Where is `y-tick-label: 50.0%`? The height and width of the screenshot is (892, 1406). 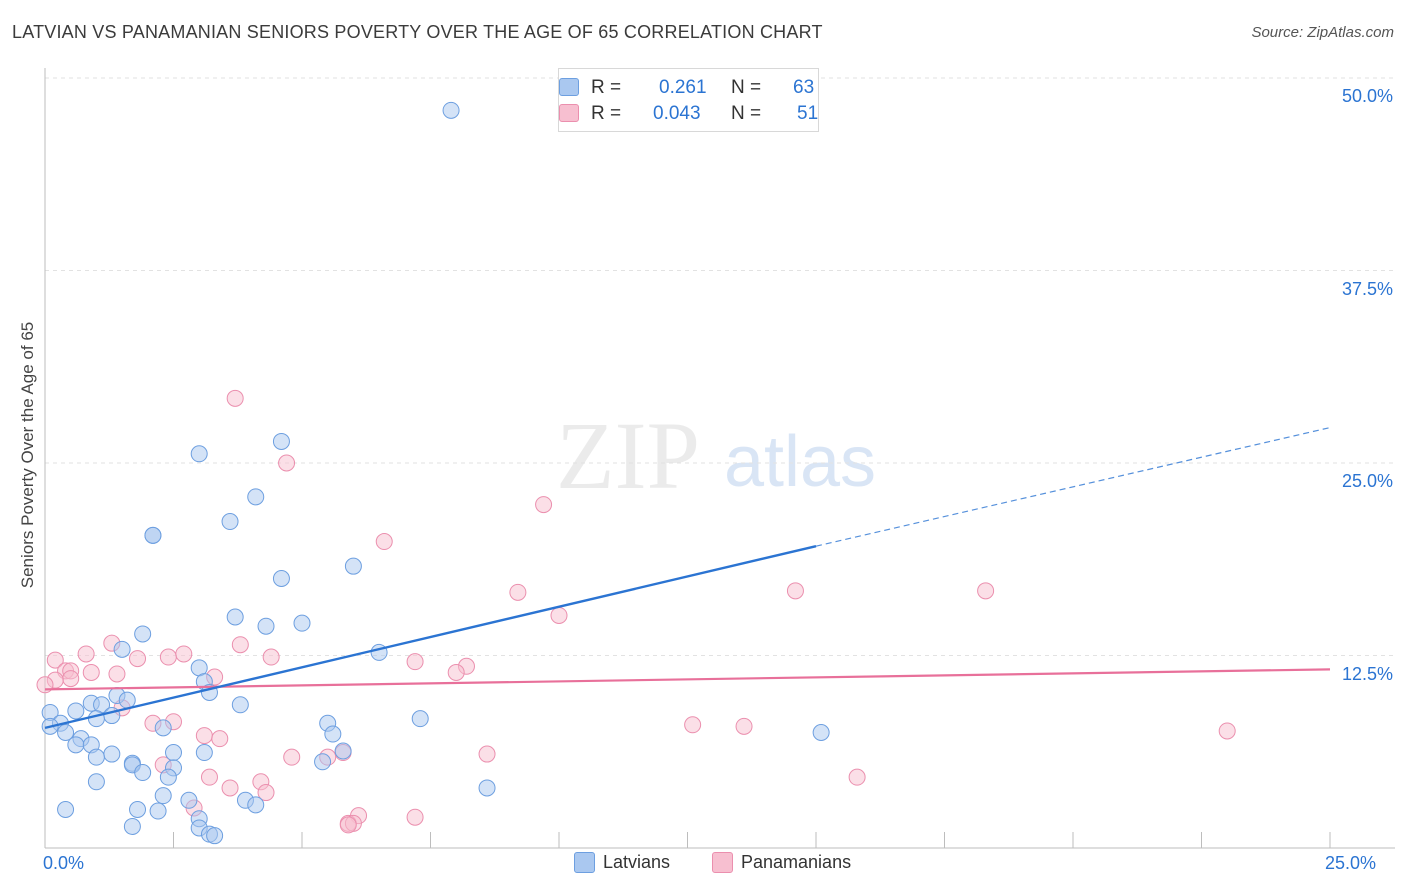
y-tick-label: 50.0% is located at coordinates (1367, 96).